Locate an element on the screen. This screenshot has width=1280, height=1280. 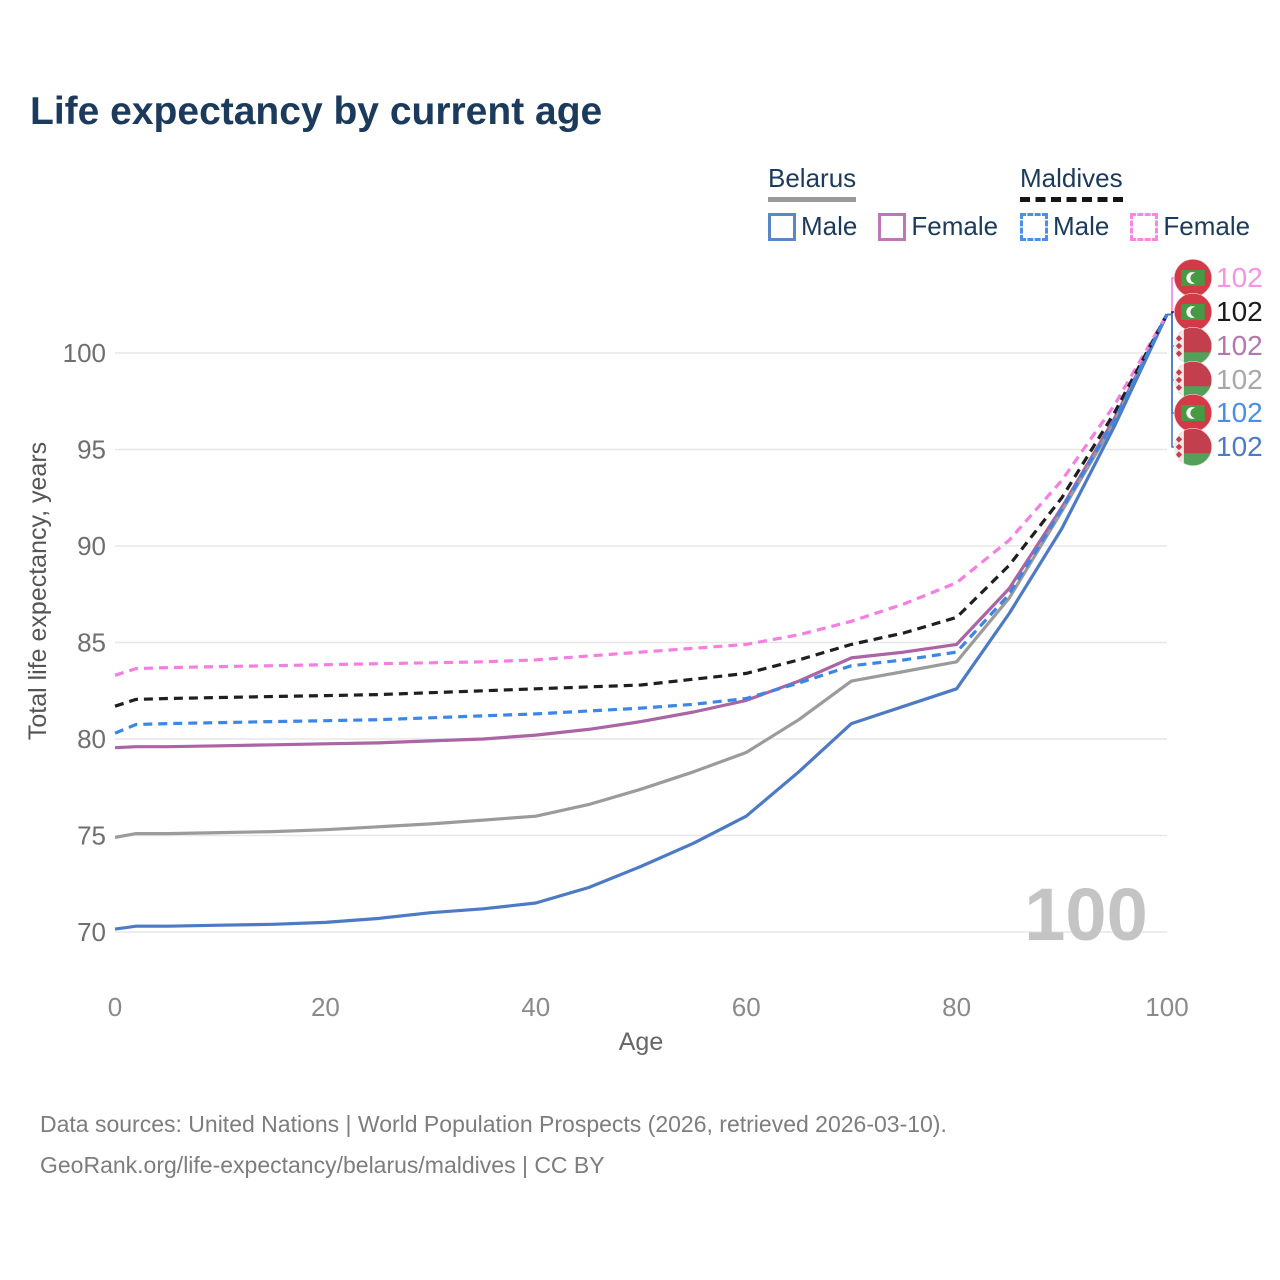
x-tick-label: 80 is located at coordinates (956, 1007).